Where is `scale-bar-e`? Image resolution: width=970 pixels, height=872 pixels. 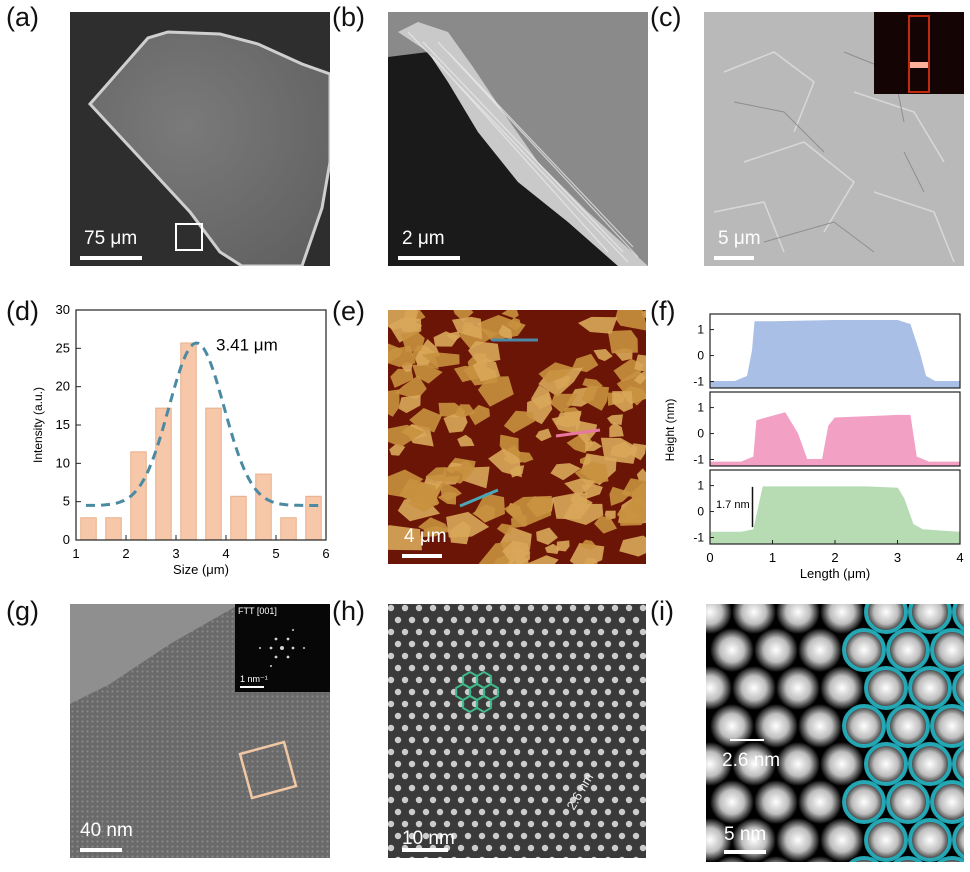 scale-bar-e is located at coordinates (422, 556).